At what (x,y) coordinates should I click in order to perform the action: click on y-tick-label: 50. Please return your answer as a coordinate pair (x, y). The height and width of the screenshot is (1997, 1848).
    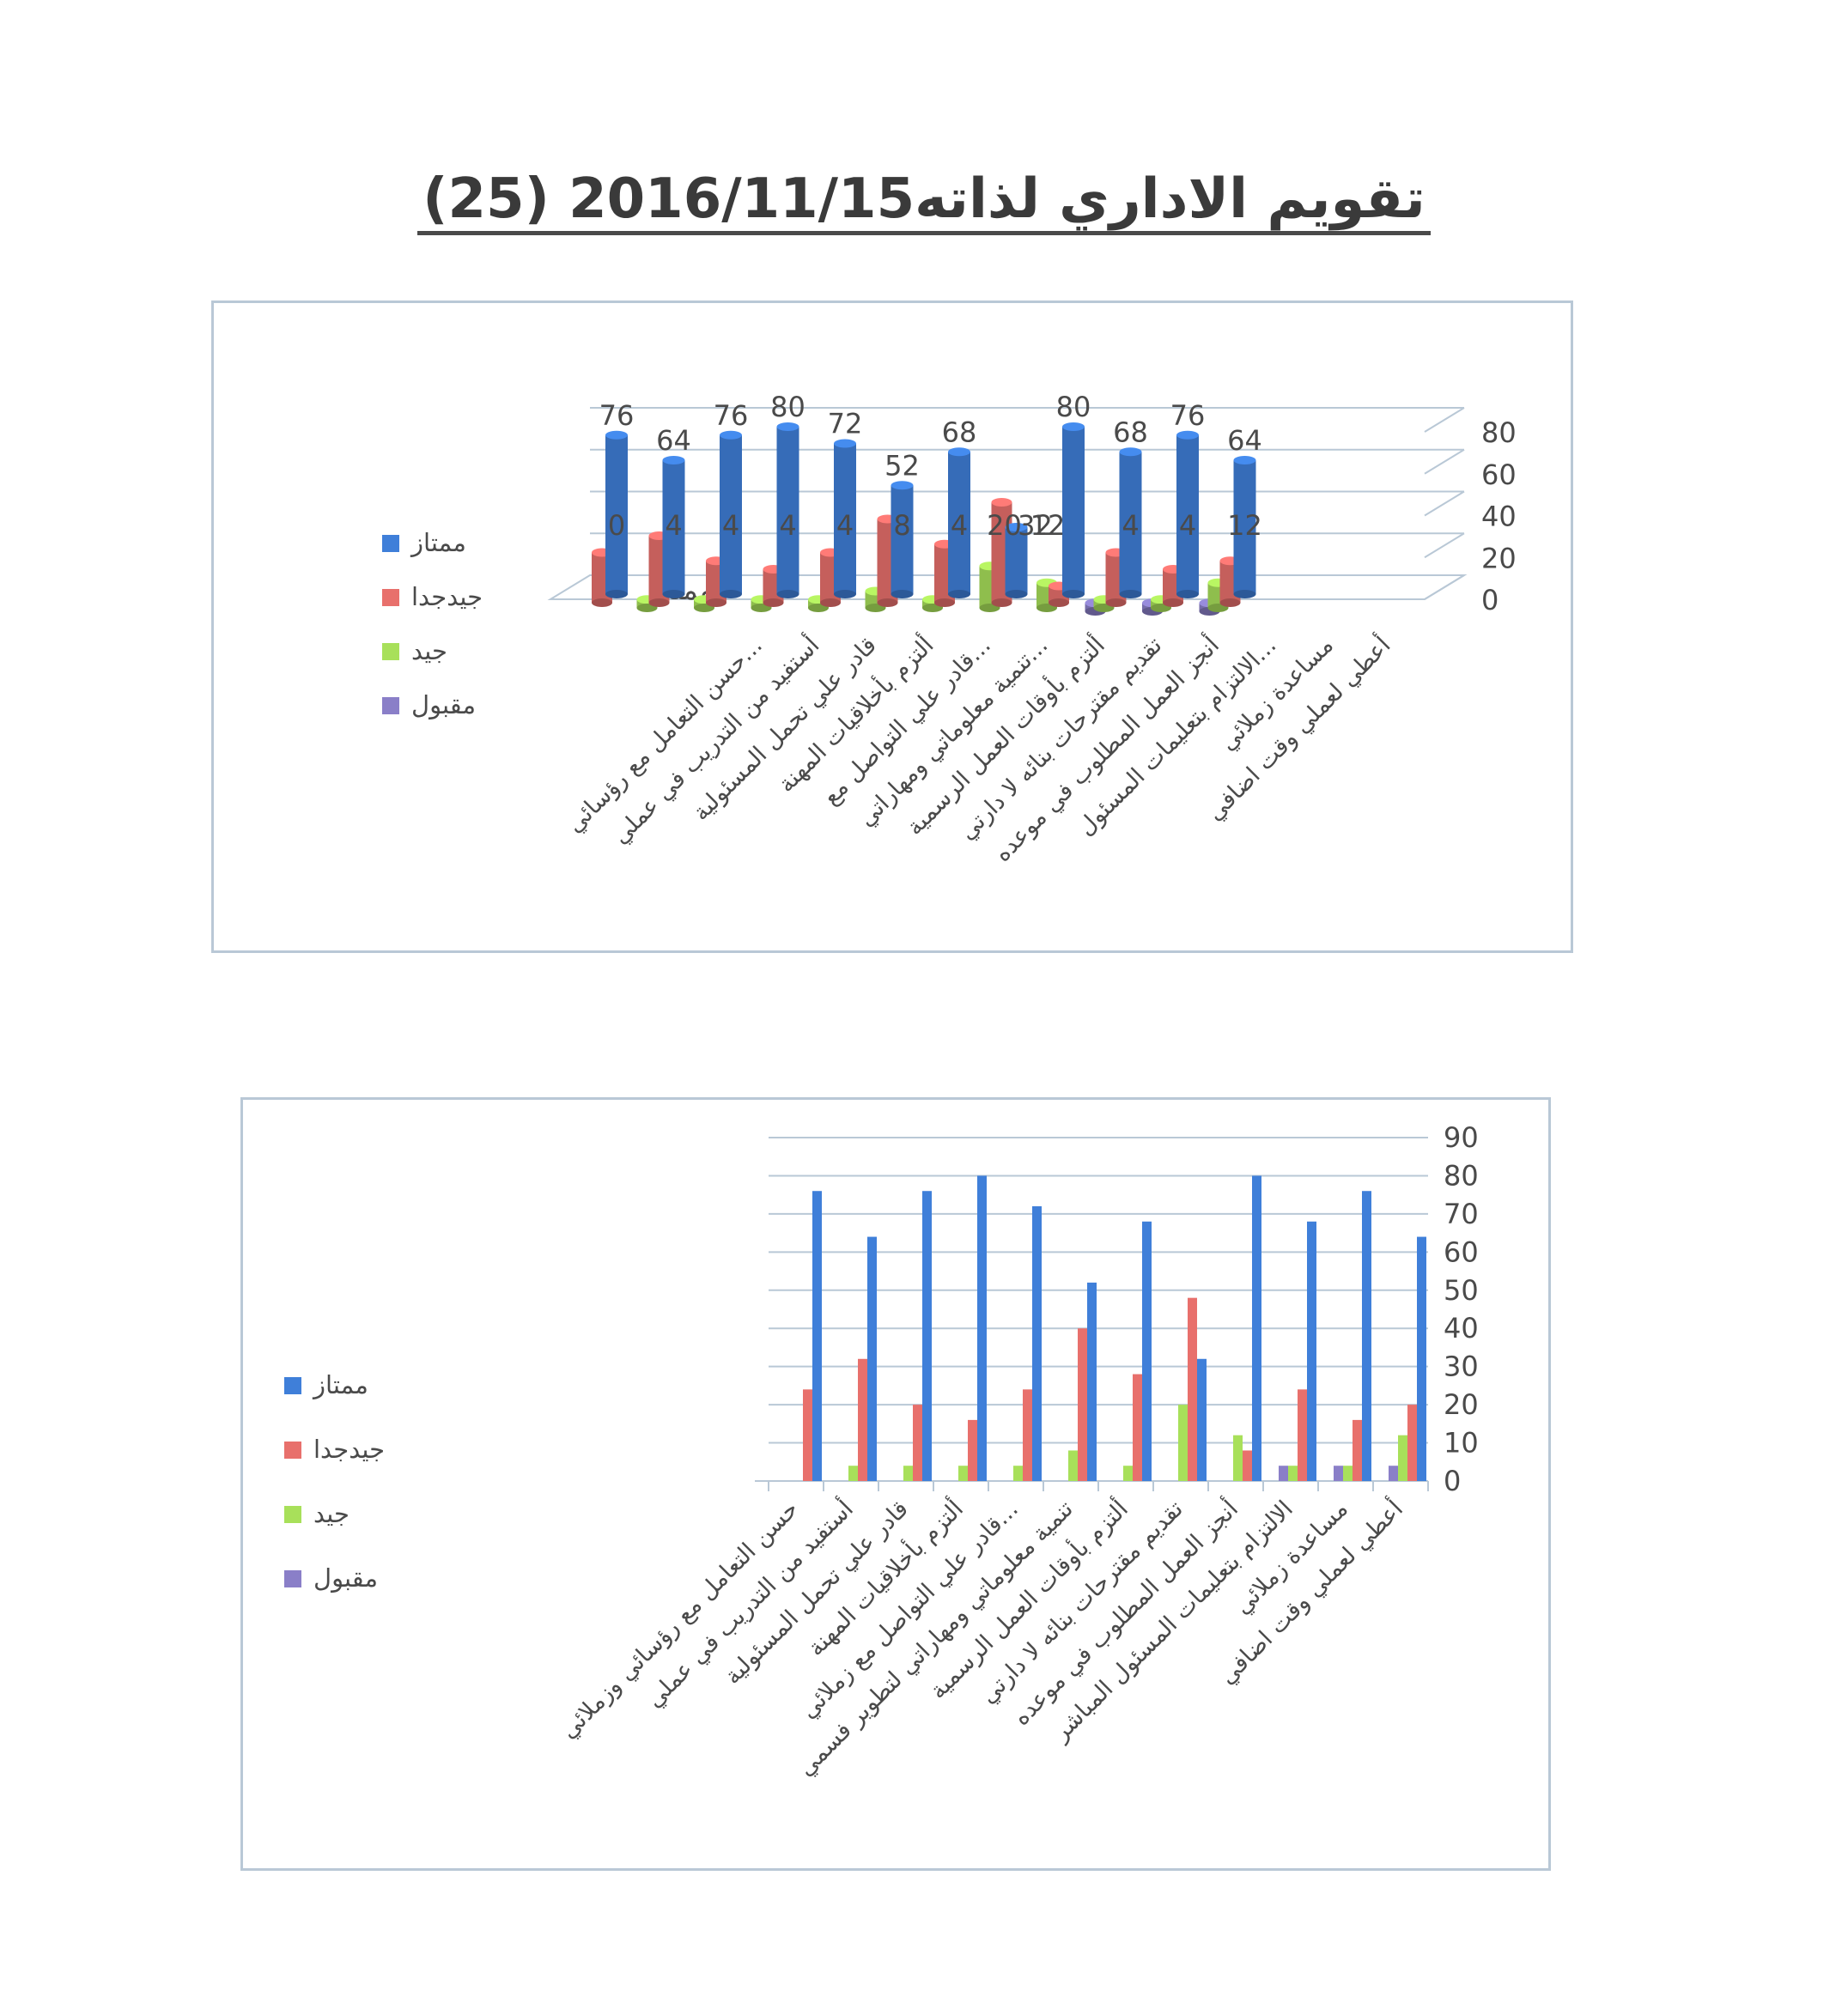
    Looking at the image, I should click on (1461, 1291).